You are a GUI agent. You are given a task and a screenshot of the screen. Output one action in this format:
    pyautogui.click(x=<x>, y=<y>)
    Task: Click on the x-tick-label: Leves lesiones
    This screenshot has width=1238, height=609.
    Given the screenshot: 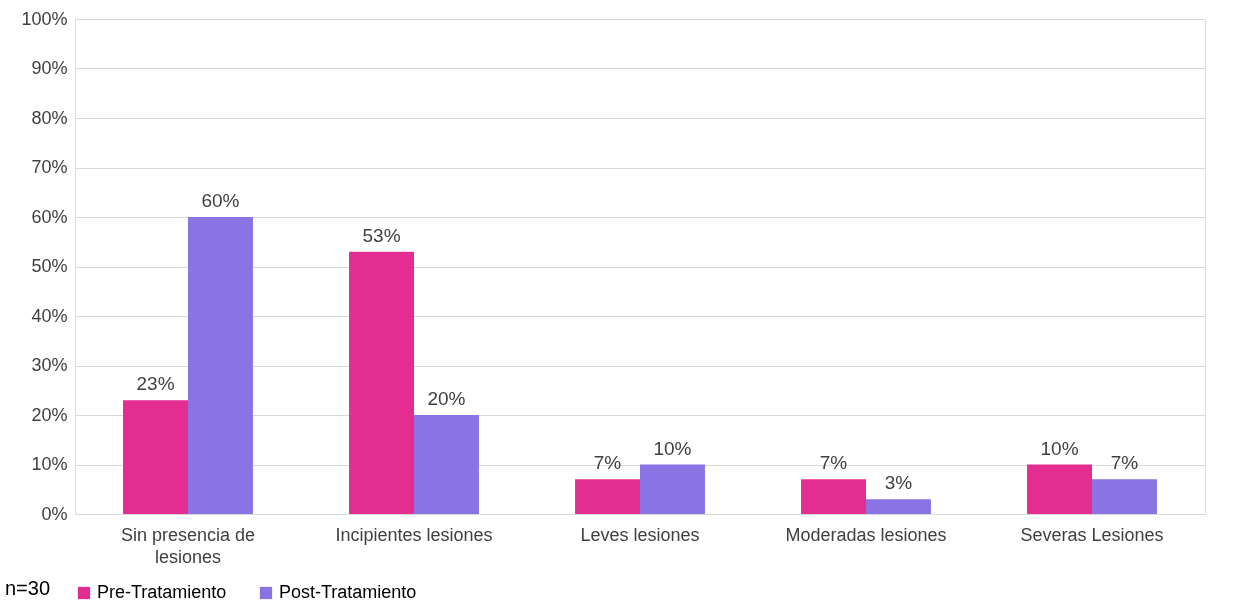 What is the action you would take?
    pyautogui.click(x=640, y=534)
    